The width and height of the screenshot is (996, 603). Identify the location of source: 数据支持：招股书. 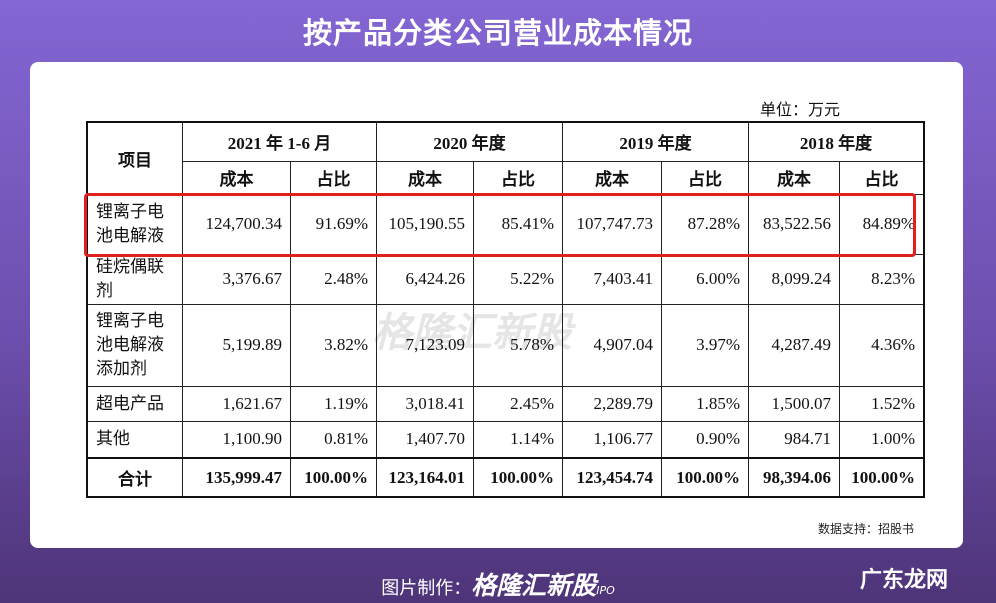
(866, 529).